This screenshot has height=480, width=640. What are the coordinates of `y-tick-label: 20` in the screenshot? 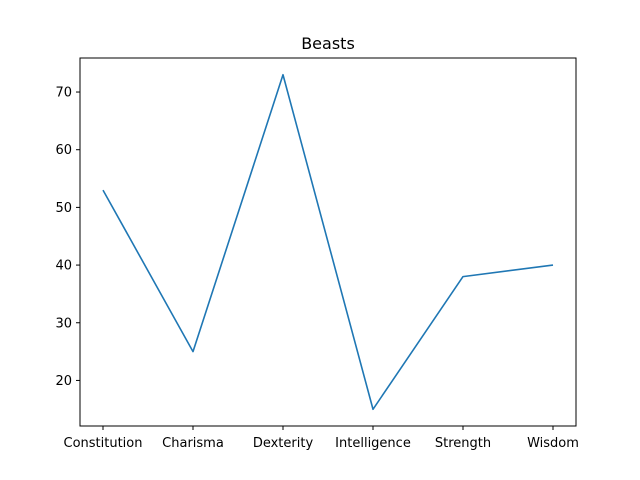 It's located at (63, 381).